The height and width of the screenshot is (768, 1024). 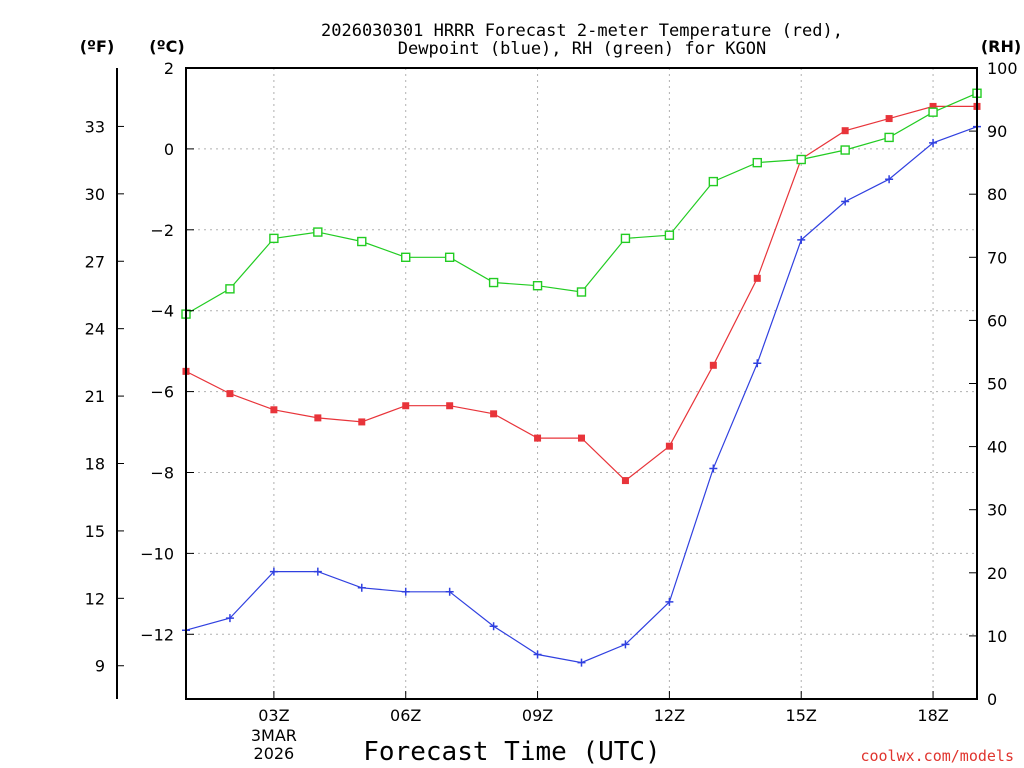 What do you see at coordinates (801, 715) in the screenshot?
I see `x-tick-label: 15Z` at bounding box center [801, 715].